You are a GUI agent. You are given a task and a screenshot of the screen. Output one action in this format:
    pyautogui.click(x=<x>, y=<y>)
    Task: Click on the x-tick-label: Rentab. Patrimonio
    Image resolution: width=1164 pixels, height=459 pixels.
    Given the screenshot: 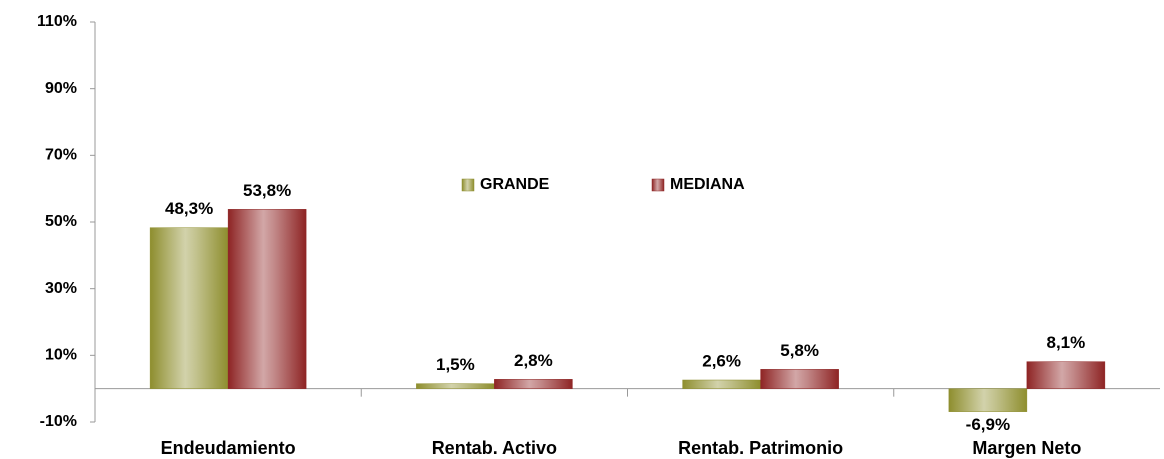 What is the action you would take?
    pyautogui.click(x=760, y=448)
    